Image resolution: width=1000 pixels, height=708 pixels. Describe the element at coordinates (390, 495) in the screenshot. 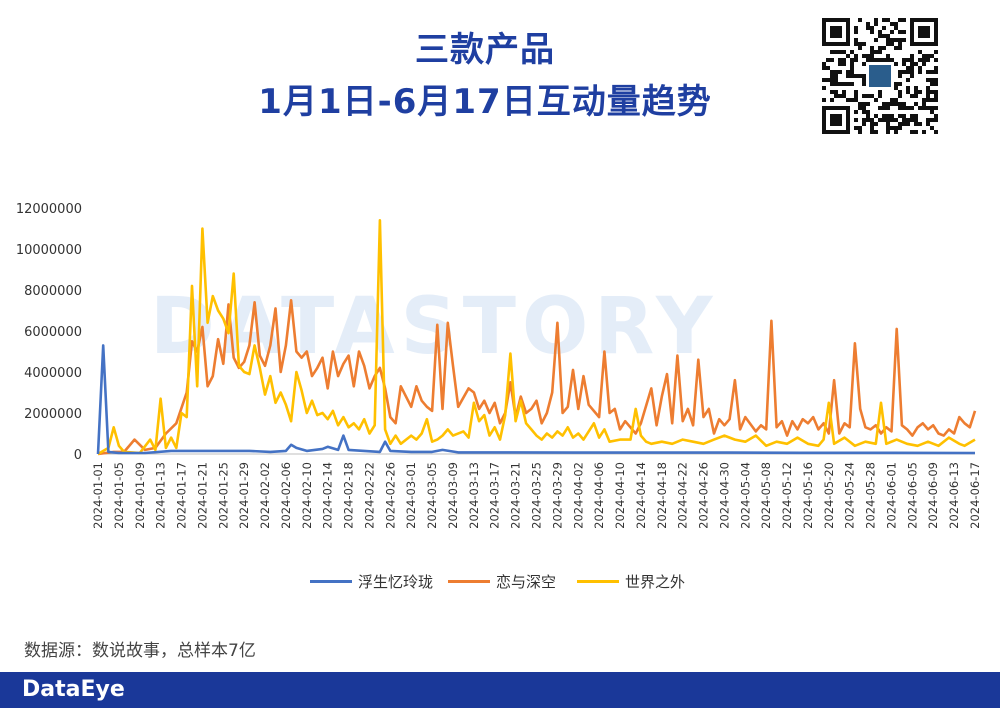

I see `x-tick-label: 2024-02-26` at that location.